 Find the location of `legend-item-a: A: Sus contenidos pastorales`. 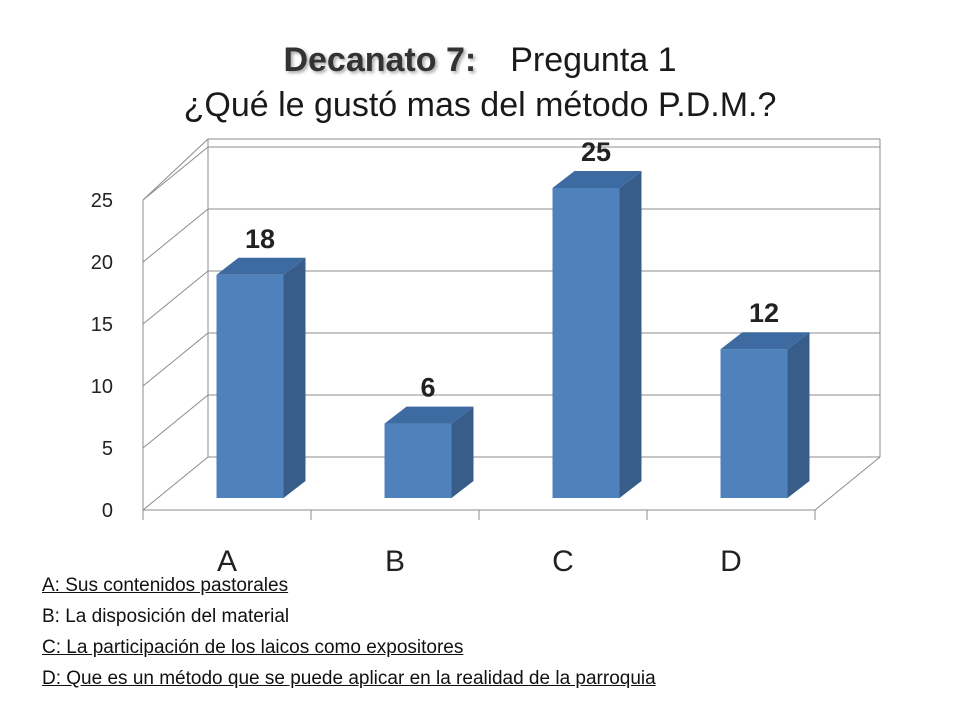

legend-item-a: A: Sus contenidos pastorales is located at coordinates (165, 585).